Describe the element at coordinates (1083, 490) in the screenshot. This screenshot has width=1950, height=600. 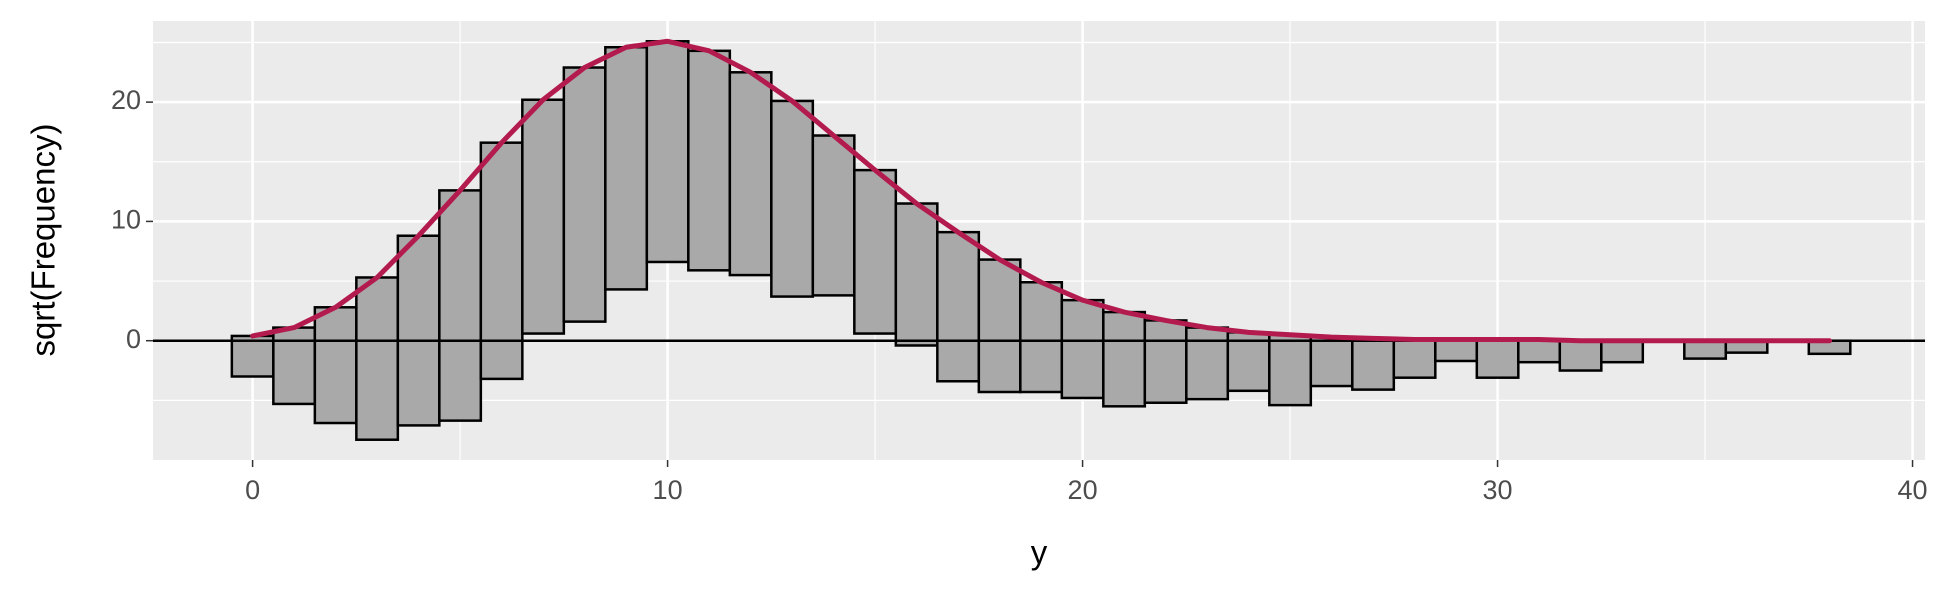
I see `x-tick-label: 20` at that location.